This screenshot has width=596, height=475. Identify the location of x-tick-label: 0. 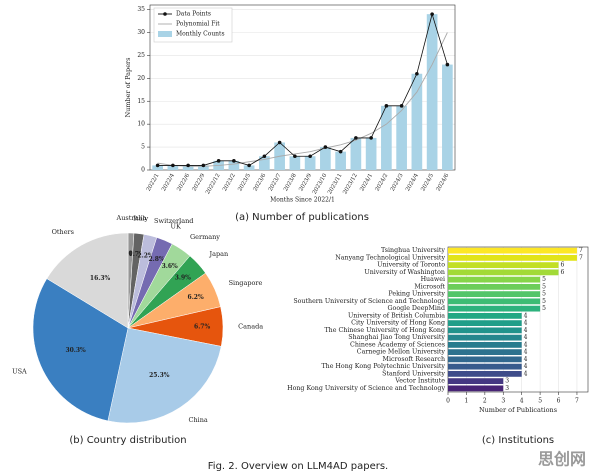
(448, 401).